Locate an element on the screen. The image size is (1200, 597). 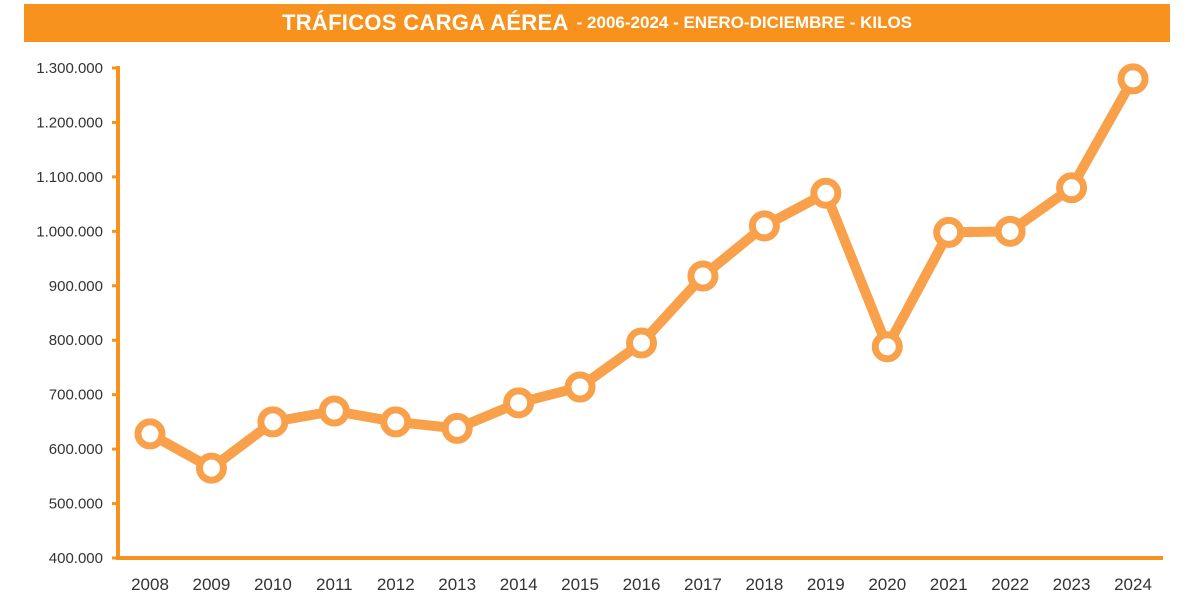
chart-subtitle: - 2006-2024 - ENERO-DICIEMBRE - KILOS is located at coordinates (744, 22).